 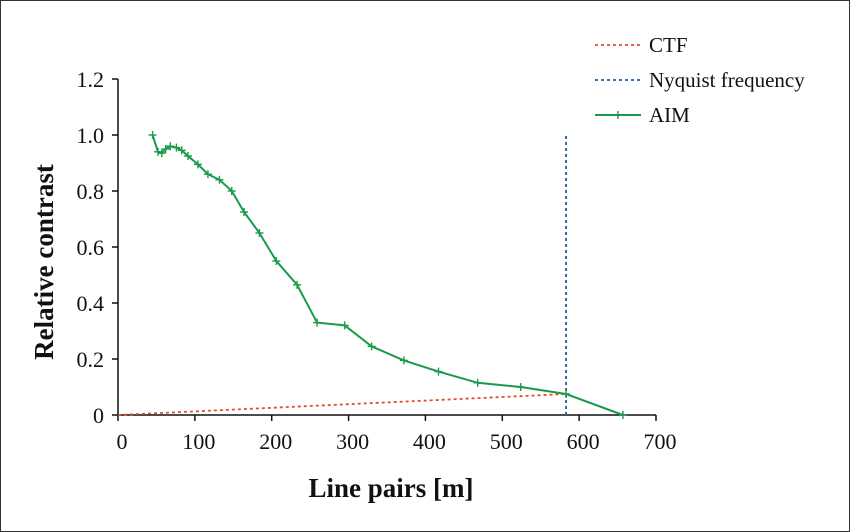 What do you see at coordinates (122, 441) in the screenshot?
I see `x-tick-label: 0` at bounding box center [122, 441].